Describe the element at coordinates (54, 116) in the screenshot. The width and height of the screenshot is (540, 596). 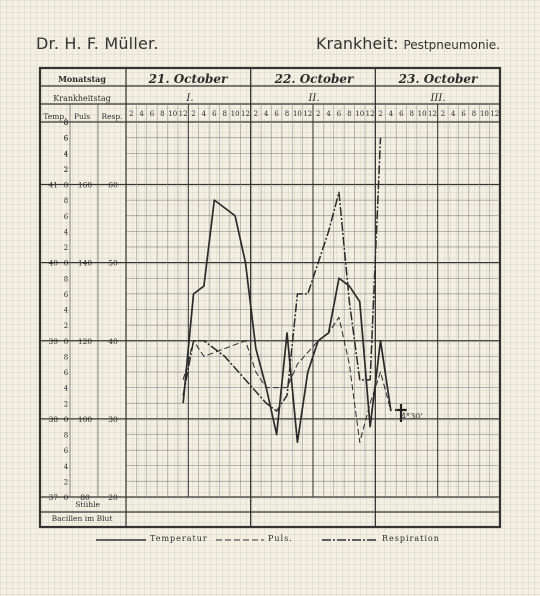
I see `col-header-temp: Temp.` at that location.